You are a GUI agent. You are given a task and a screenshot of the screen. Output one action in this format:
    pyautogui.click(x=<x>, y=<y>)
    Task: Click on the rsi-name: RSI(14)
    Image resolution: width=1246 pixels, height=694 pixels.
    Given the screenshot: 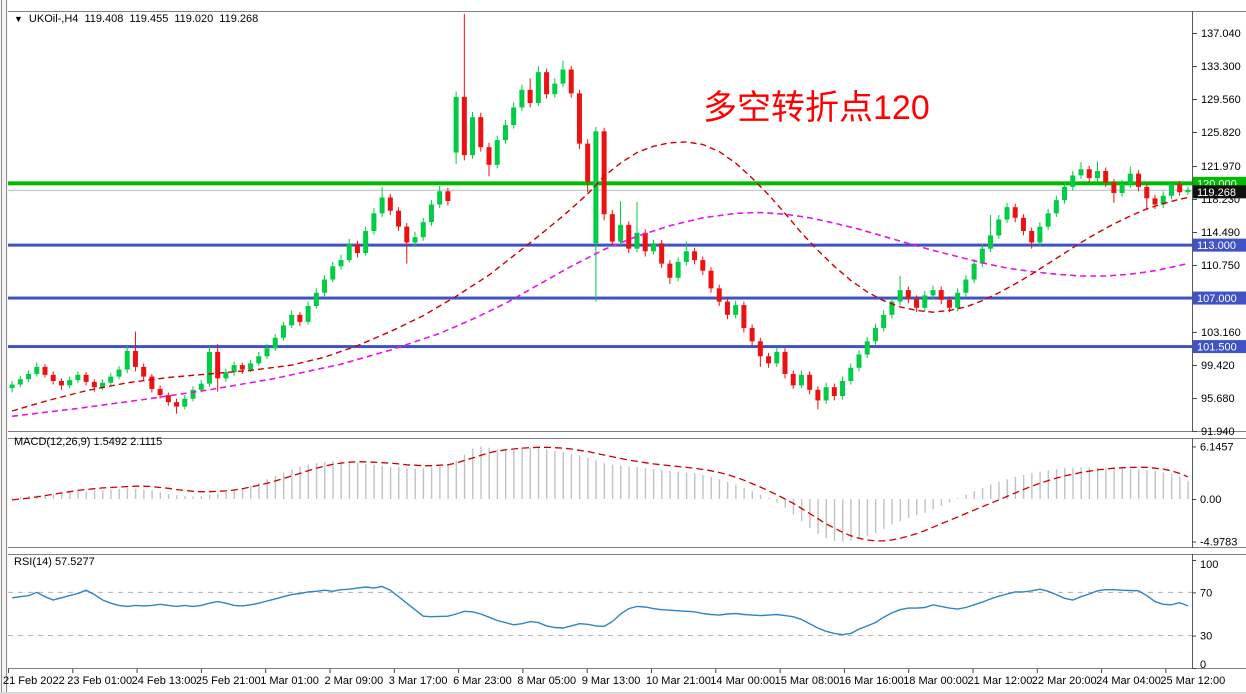 What is the action you would take?
    pyautogui.click(x=33, y=562)
    